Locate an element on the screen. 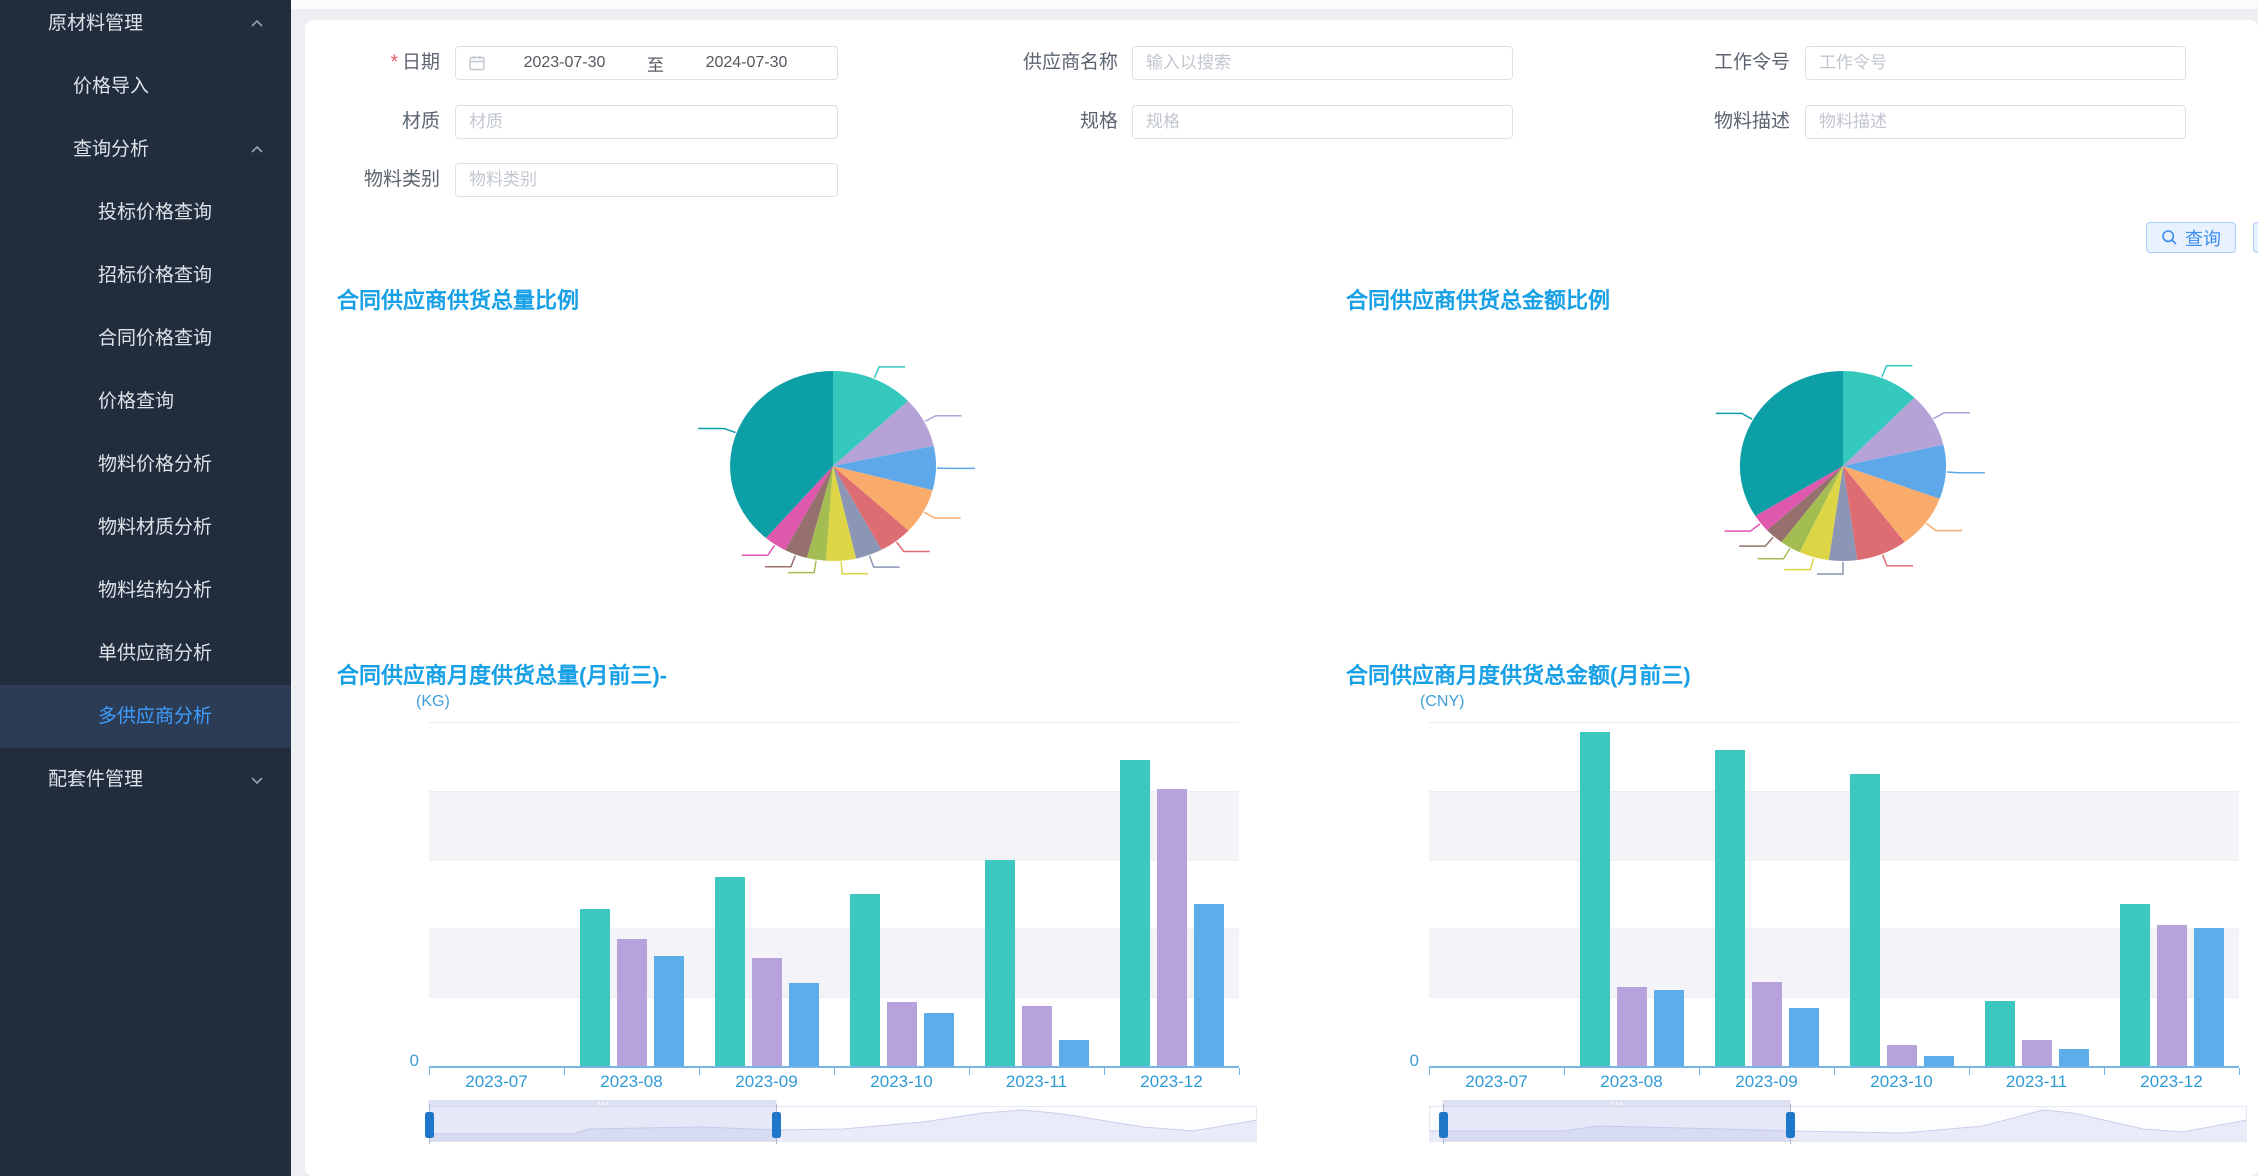  date-start: 2023-07-30 is located at coordinates (564, 62).